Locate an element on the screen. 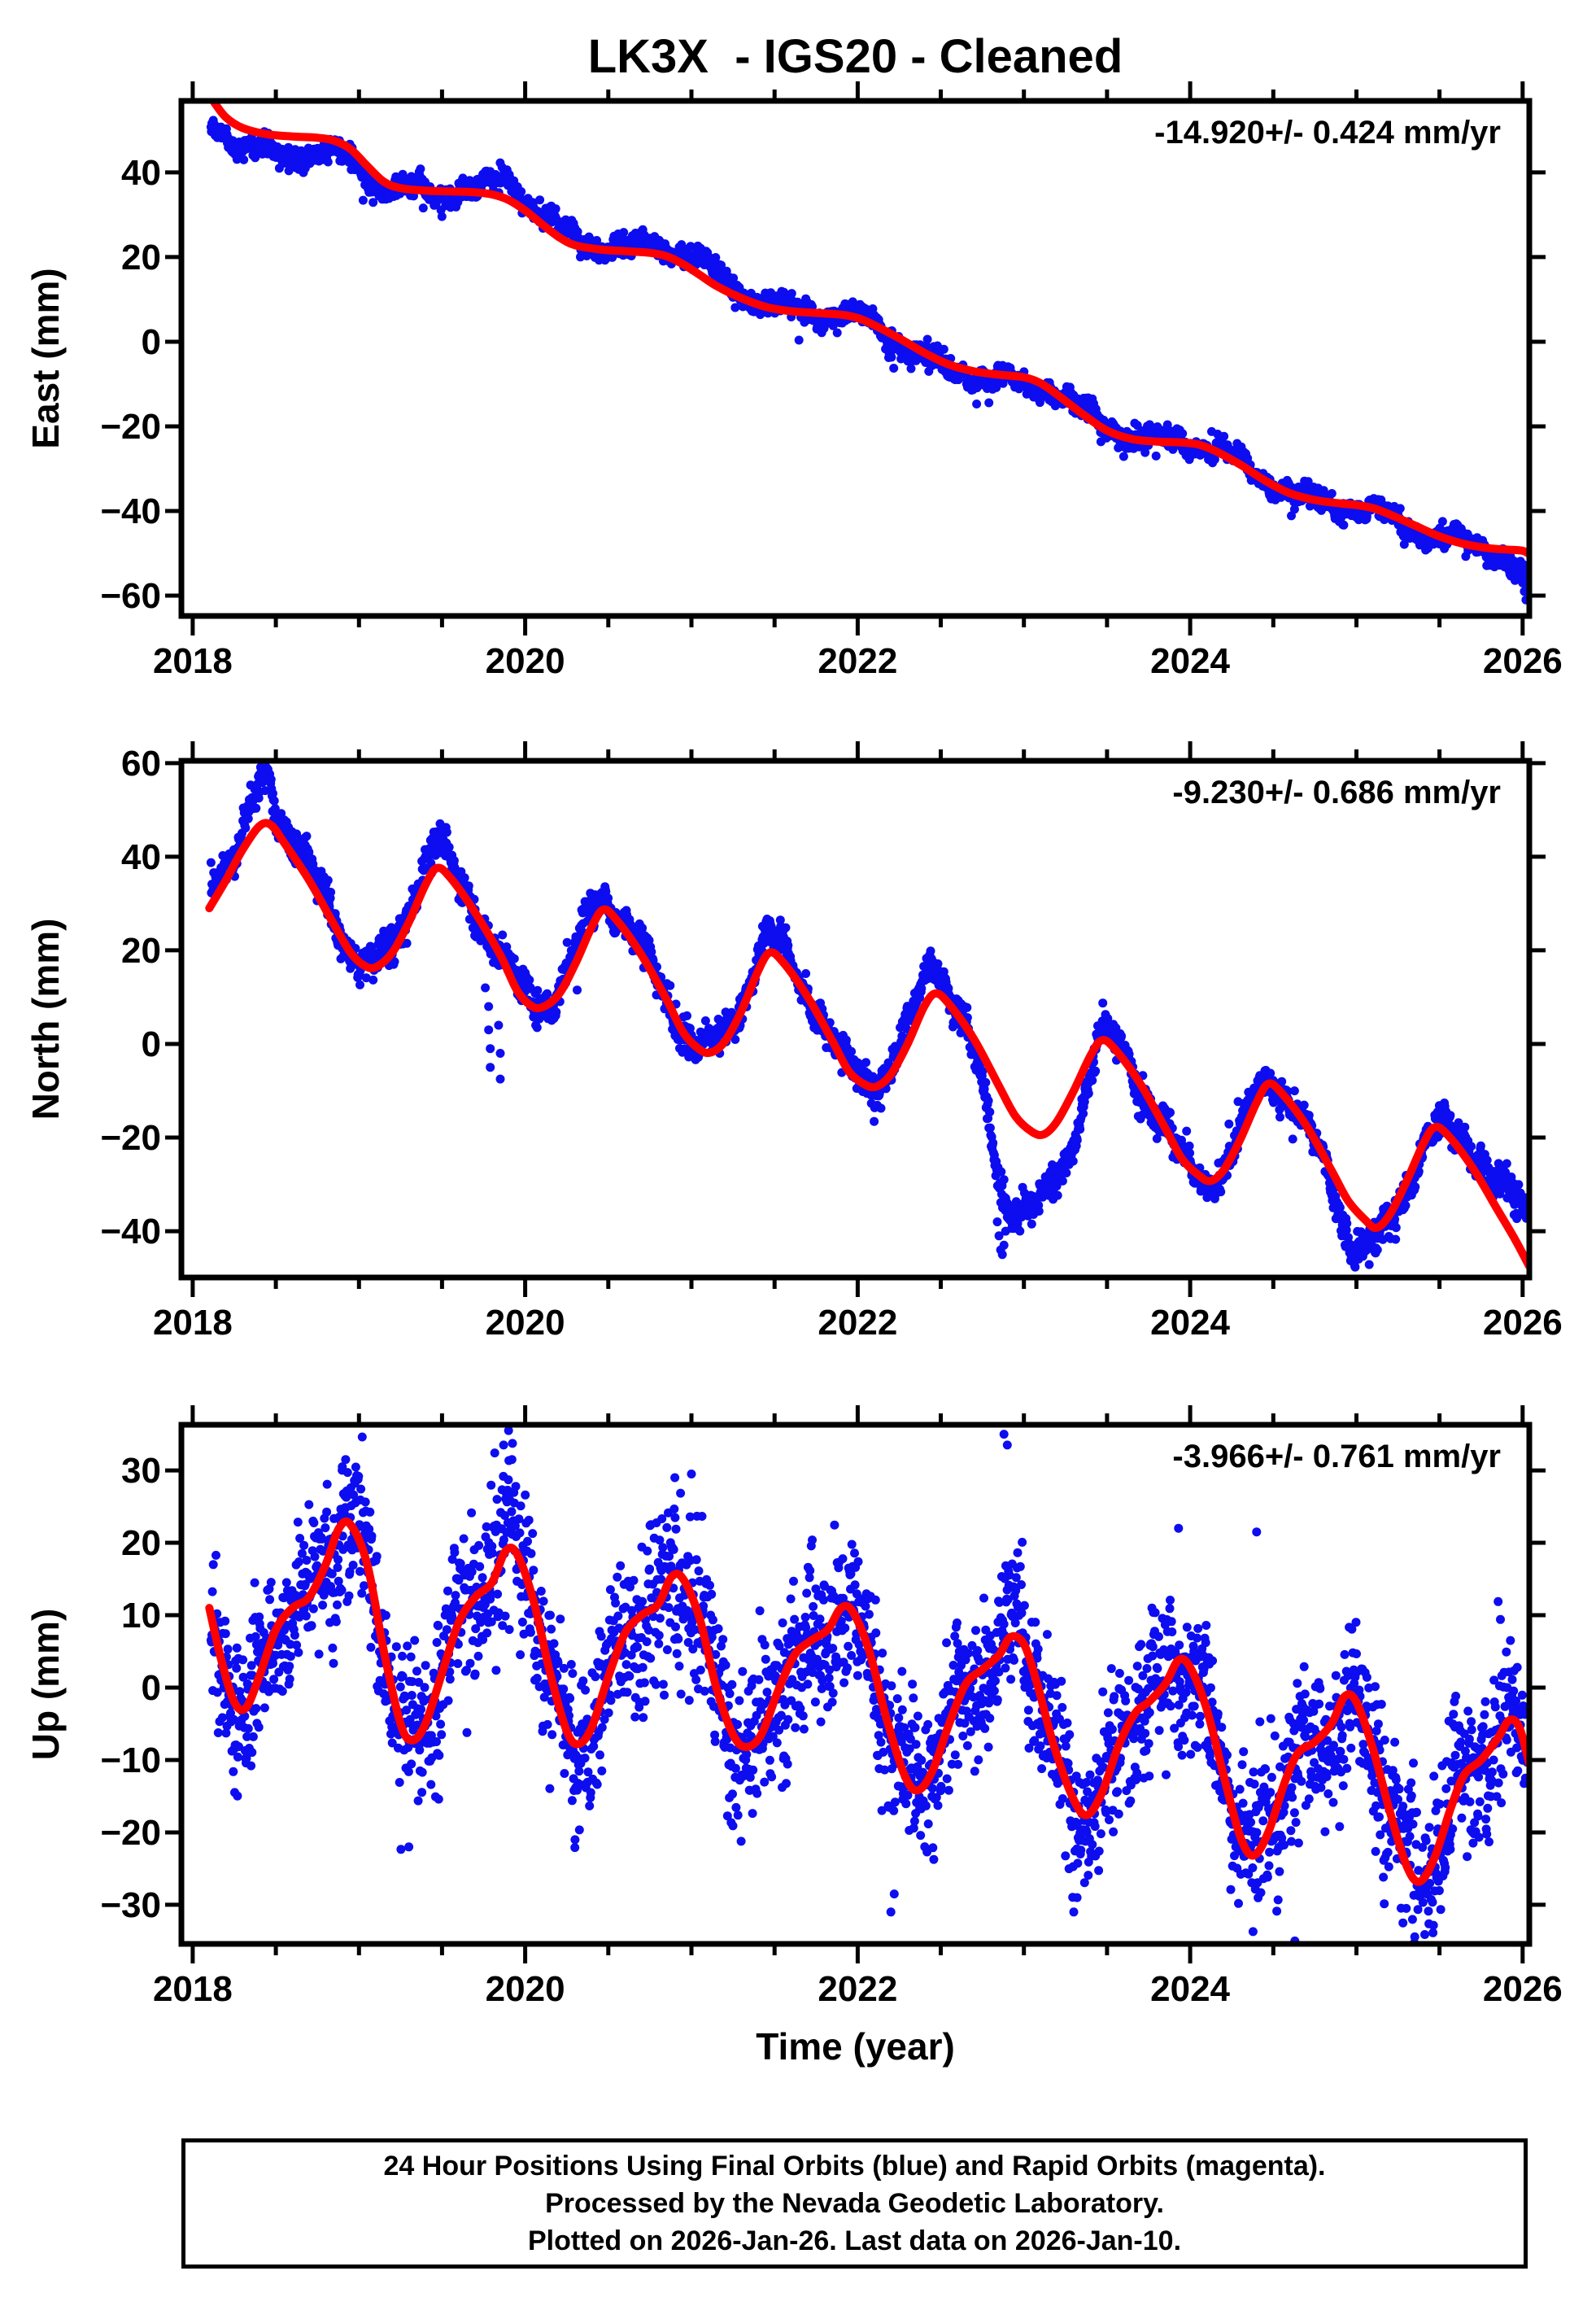 The width and height of the screenshot is (1596, 2306). up-ytick-label: −20 is located at coordinates (130, 1833).